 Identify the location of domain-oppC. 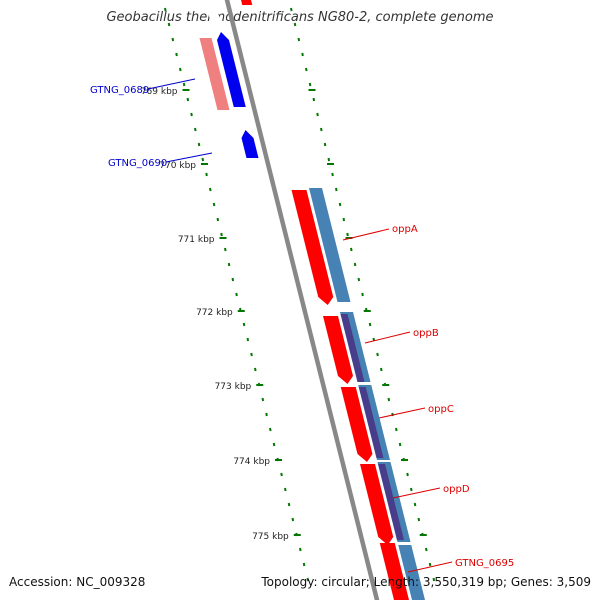
(371, 422).